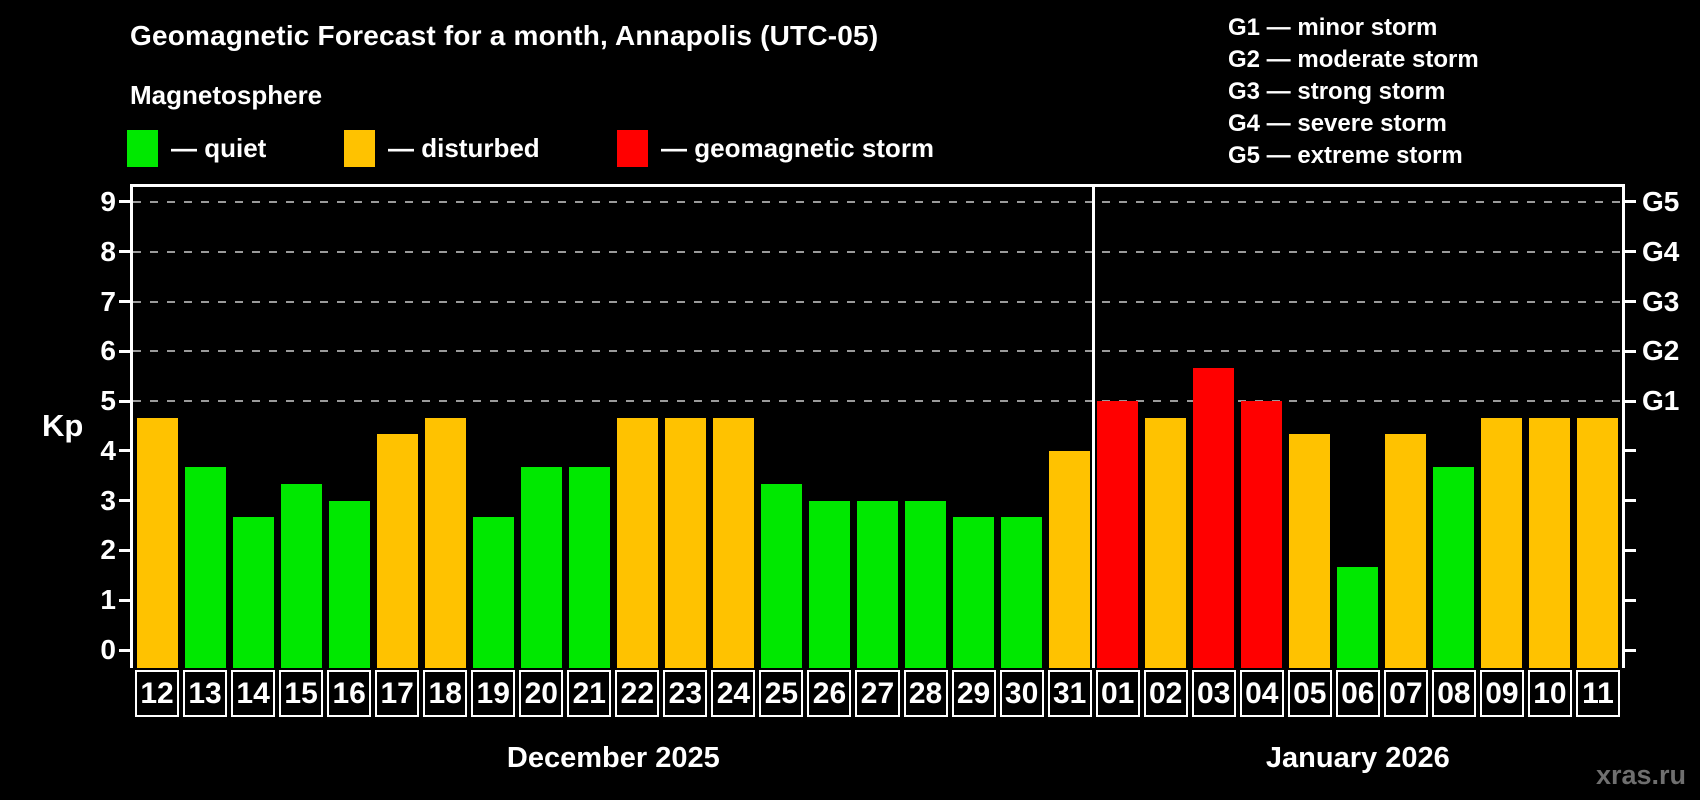 The width and height of the screenshot is (1700, 800). Describe the element at coordinates (781, 693) in the screenshot. I see `day-label-25: 25` at that location.